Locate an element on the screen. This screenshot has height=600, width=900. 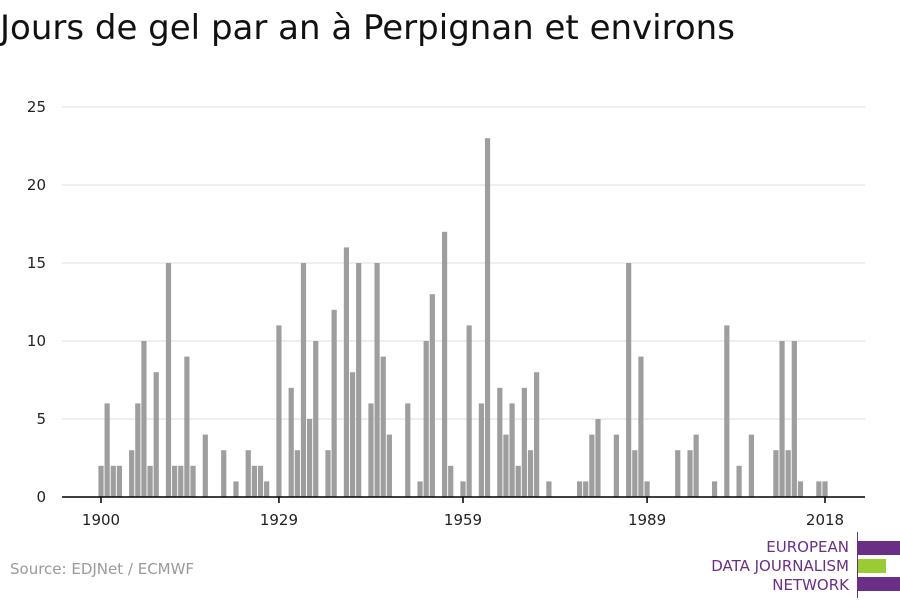
bar-1901 is located at coordinates (107, 450).